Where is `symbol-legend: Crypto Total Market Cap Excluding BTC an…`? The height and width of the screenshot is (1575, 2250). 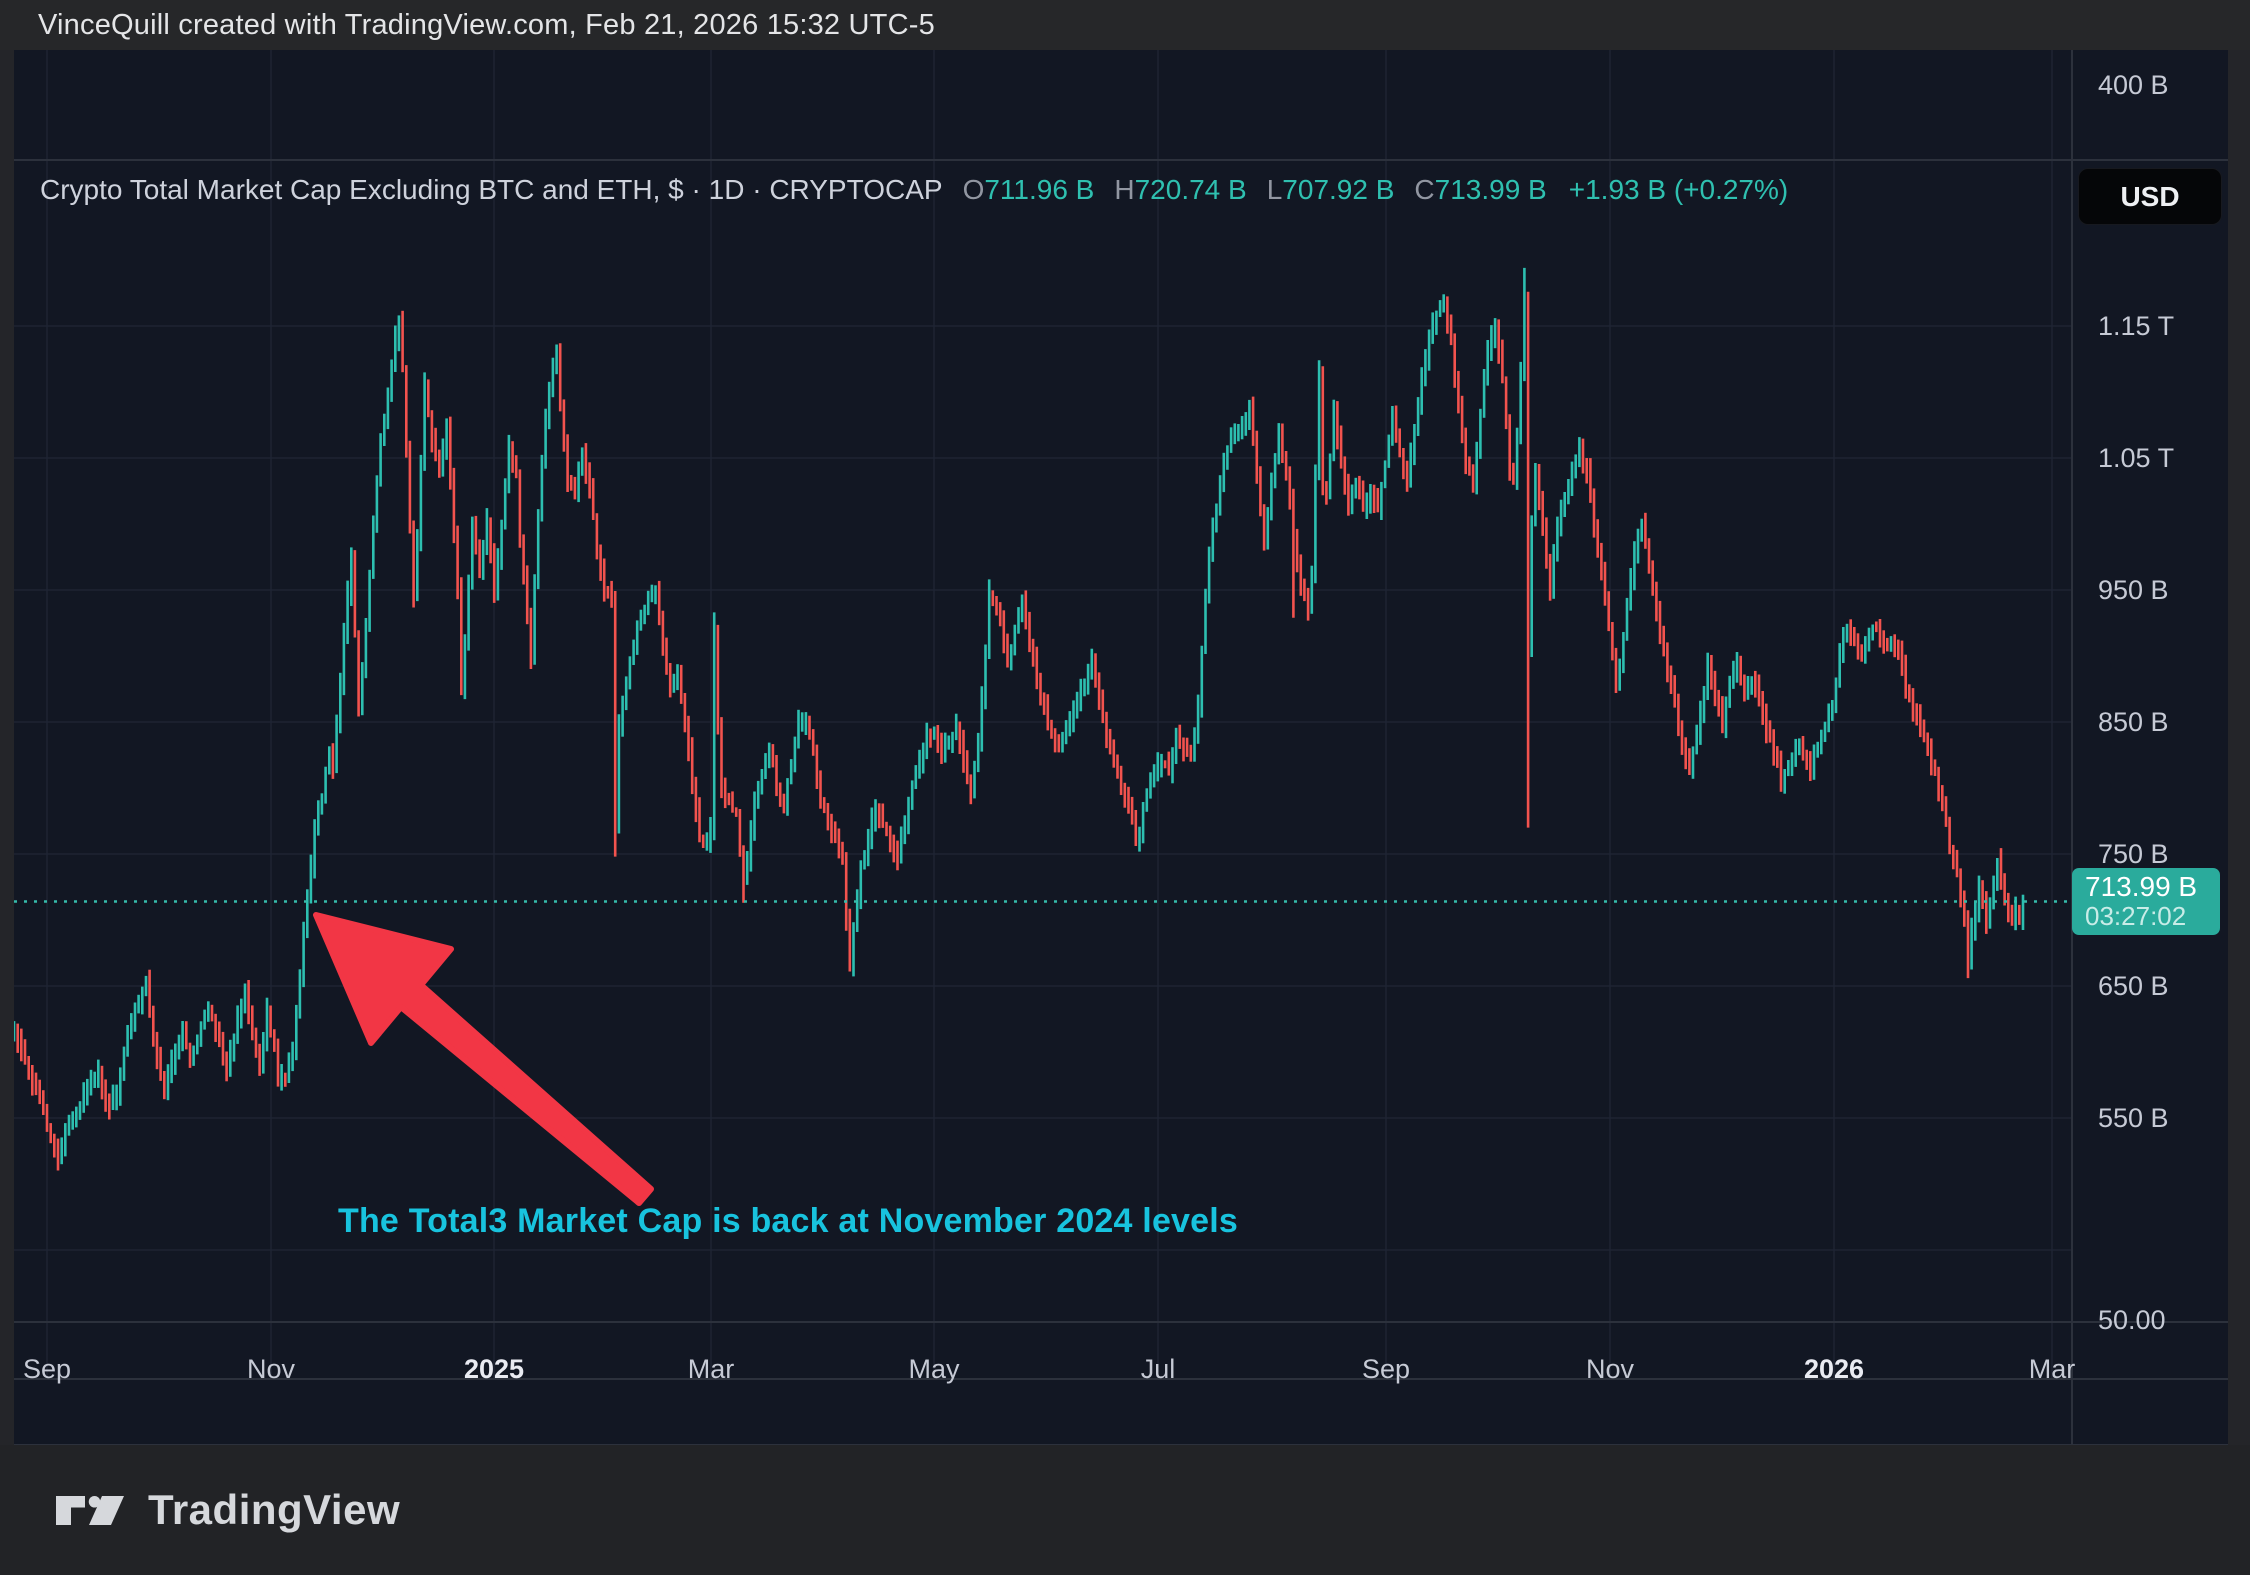
symbol-legend: Crypto Total Market Cap Excluding BTC an… is located at coordinates (914, 190).